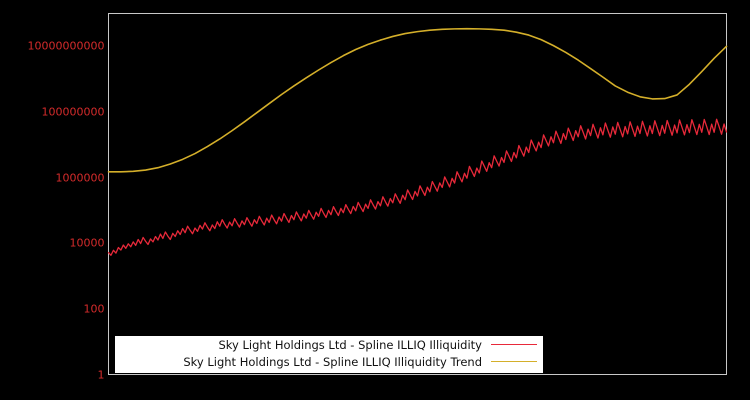  What do you see at coordinates (514, 361) in the screenshot?
I see `legend-swatch-illiquidity-trend` at bounding box center [514, 361].